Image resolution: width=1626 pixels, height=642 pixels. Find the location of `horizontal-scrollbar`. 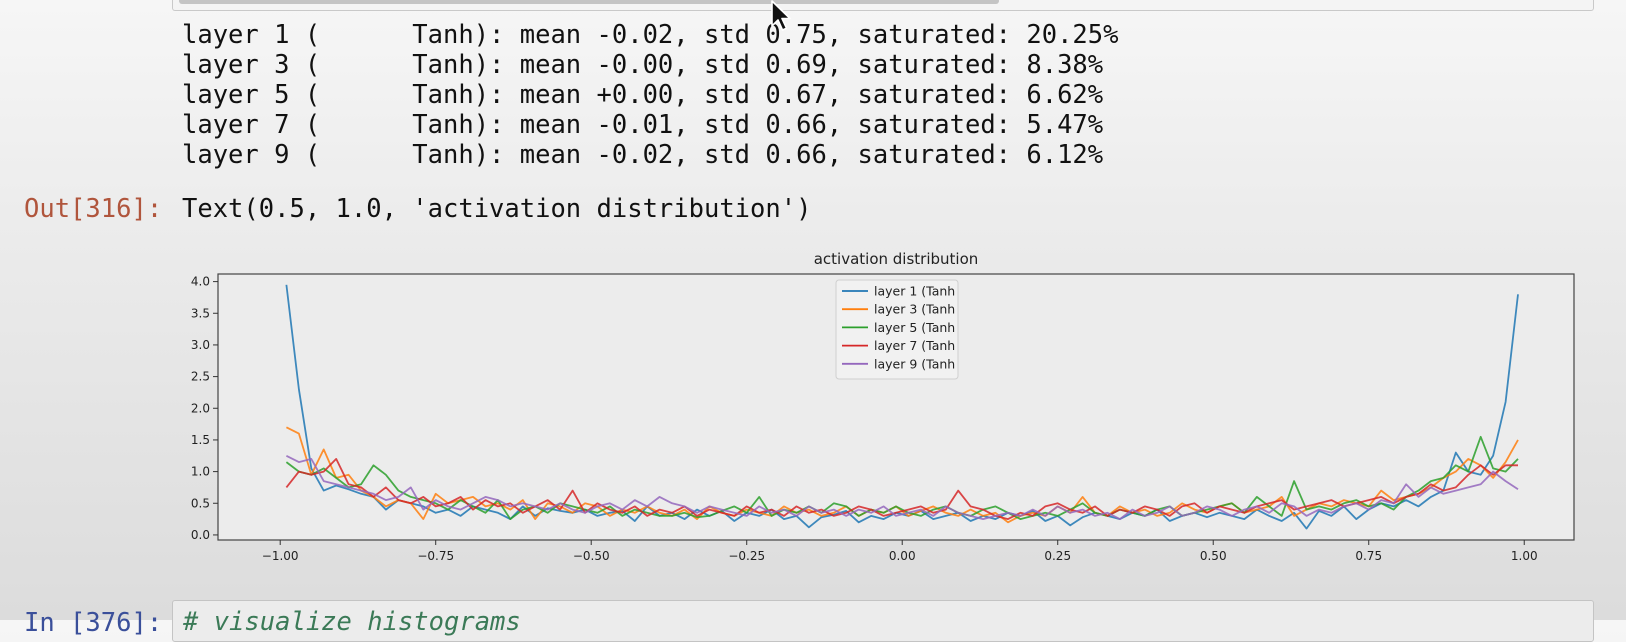

horizontal-scrollbar is located at coordinates (589, 2).